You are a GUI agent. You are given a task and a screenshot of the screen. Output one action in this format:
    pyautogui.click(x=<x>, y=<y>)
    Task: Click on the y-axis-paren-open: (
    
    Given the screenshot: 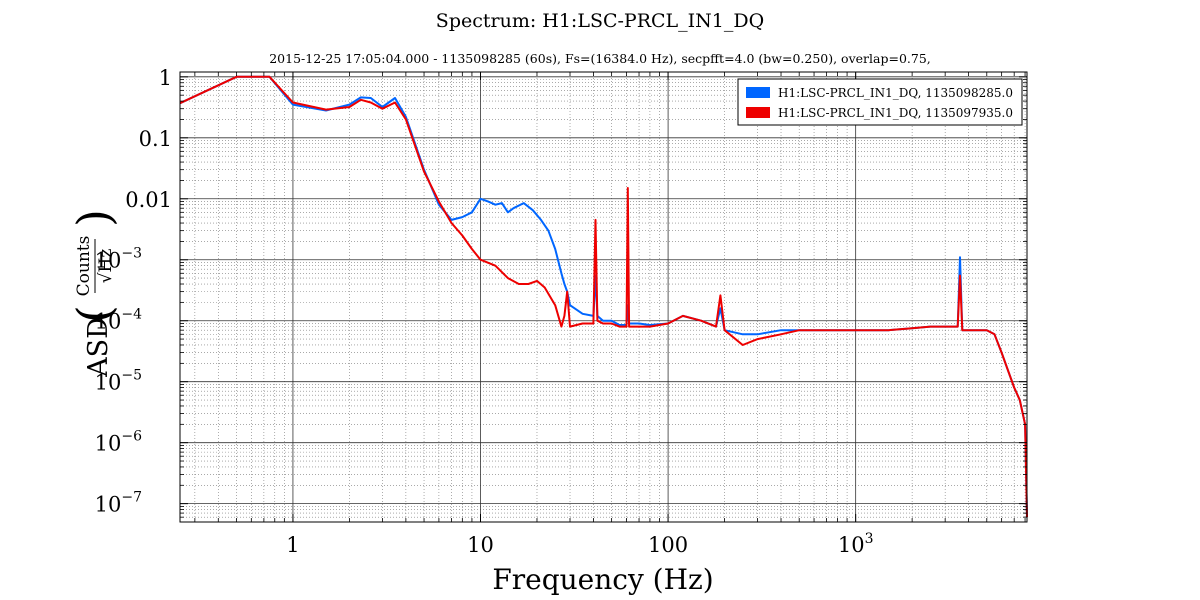 What is the action you would take?
    pyautogui.click(x=94, y=314)
    